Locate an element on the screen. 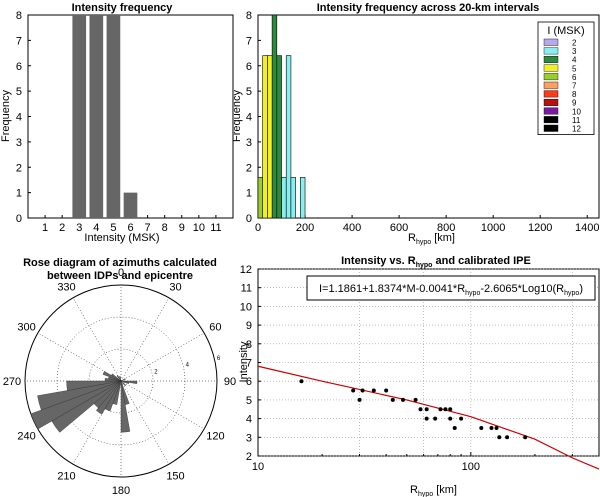 The image size is (600, 497). chart2-legend-label: 5 is located at coordinates (574, 68).